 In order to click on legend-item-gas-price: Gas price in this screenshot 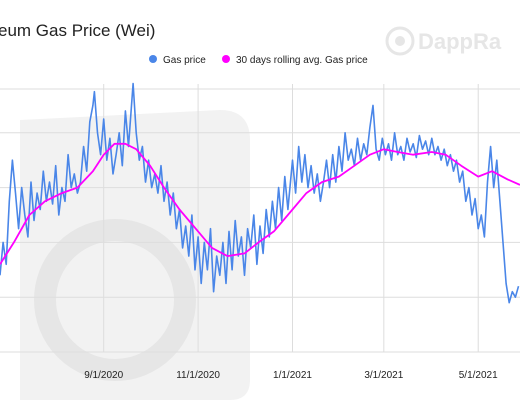, I will do `click(177, 60)`.